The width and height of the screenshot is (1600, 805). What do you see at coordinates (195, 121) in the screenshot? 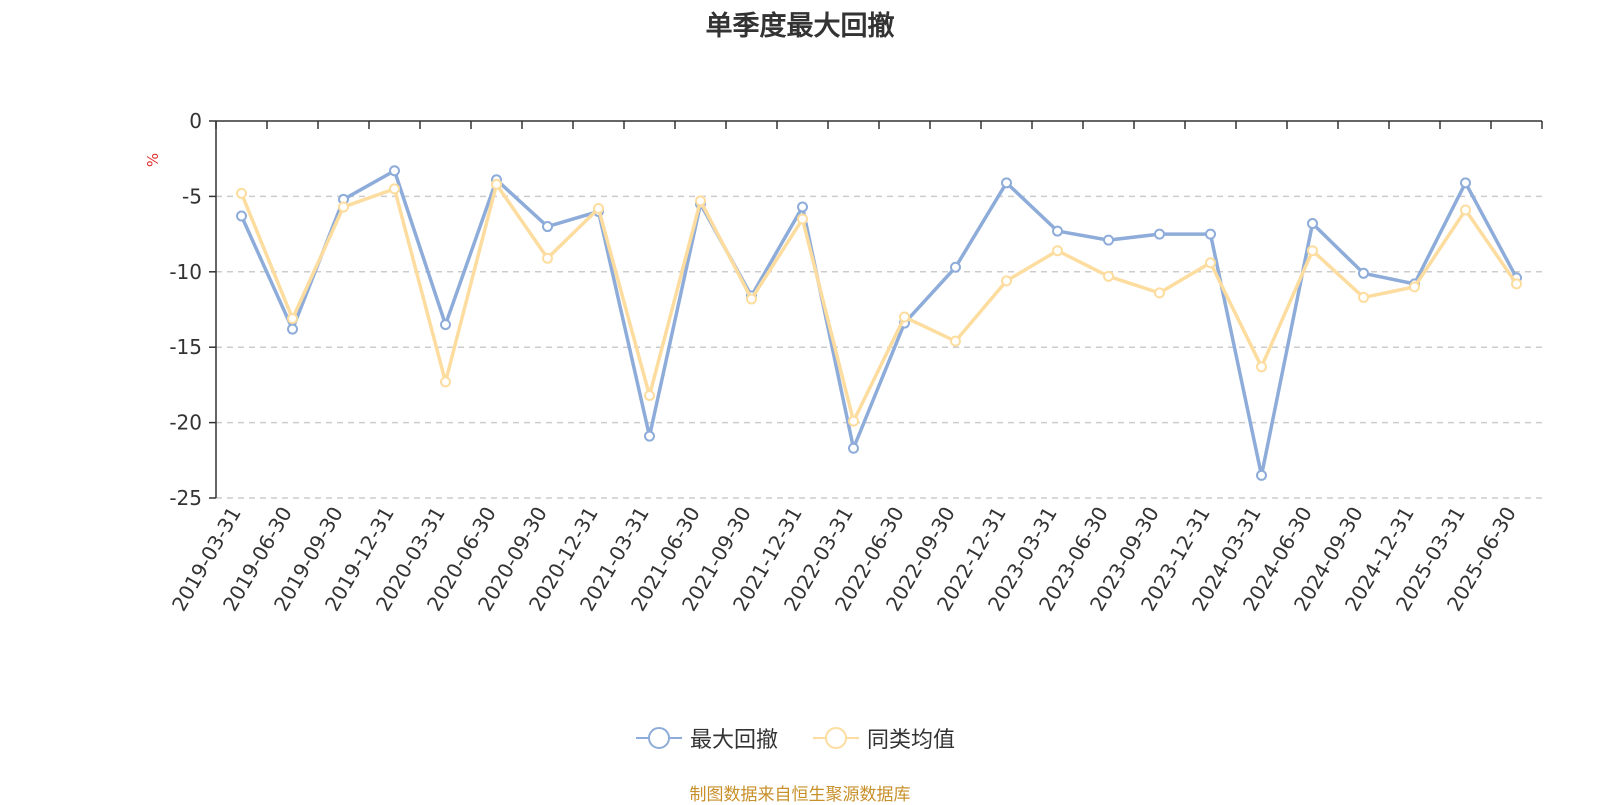
I see `y-tick-label: 0` at bounding box center [195, 121].